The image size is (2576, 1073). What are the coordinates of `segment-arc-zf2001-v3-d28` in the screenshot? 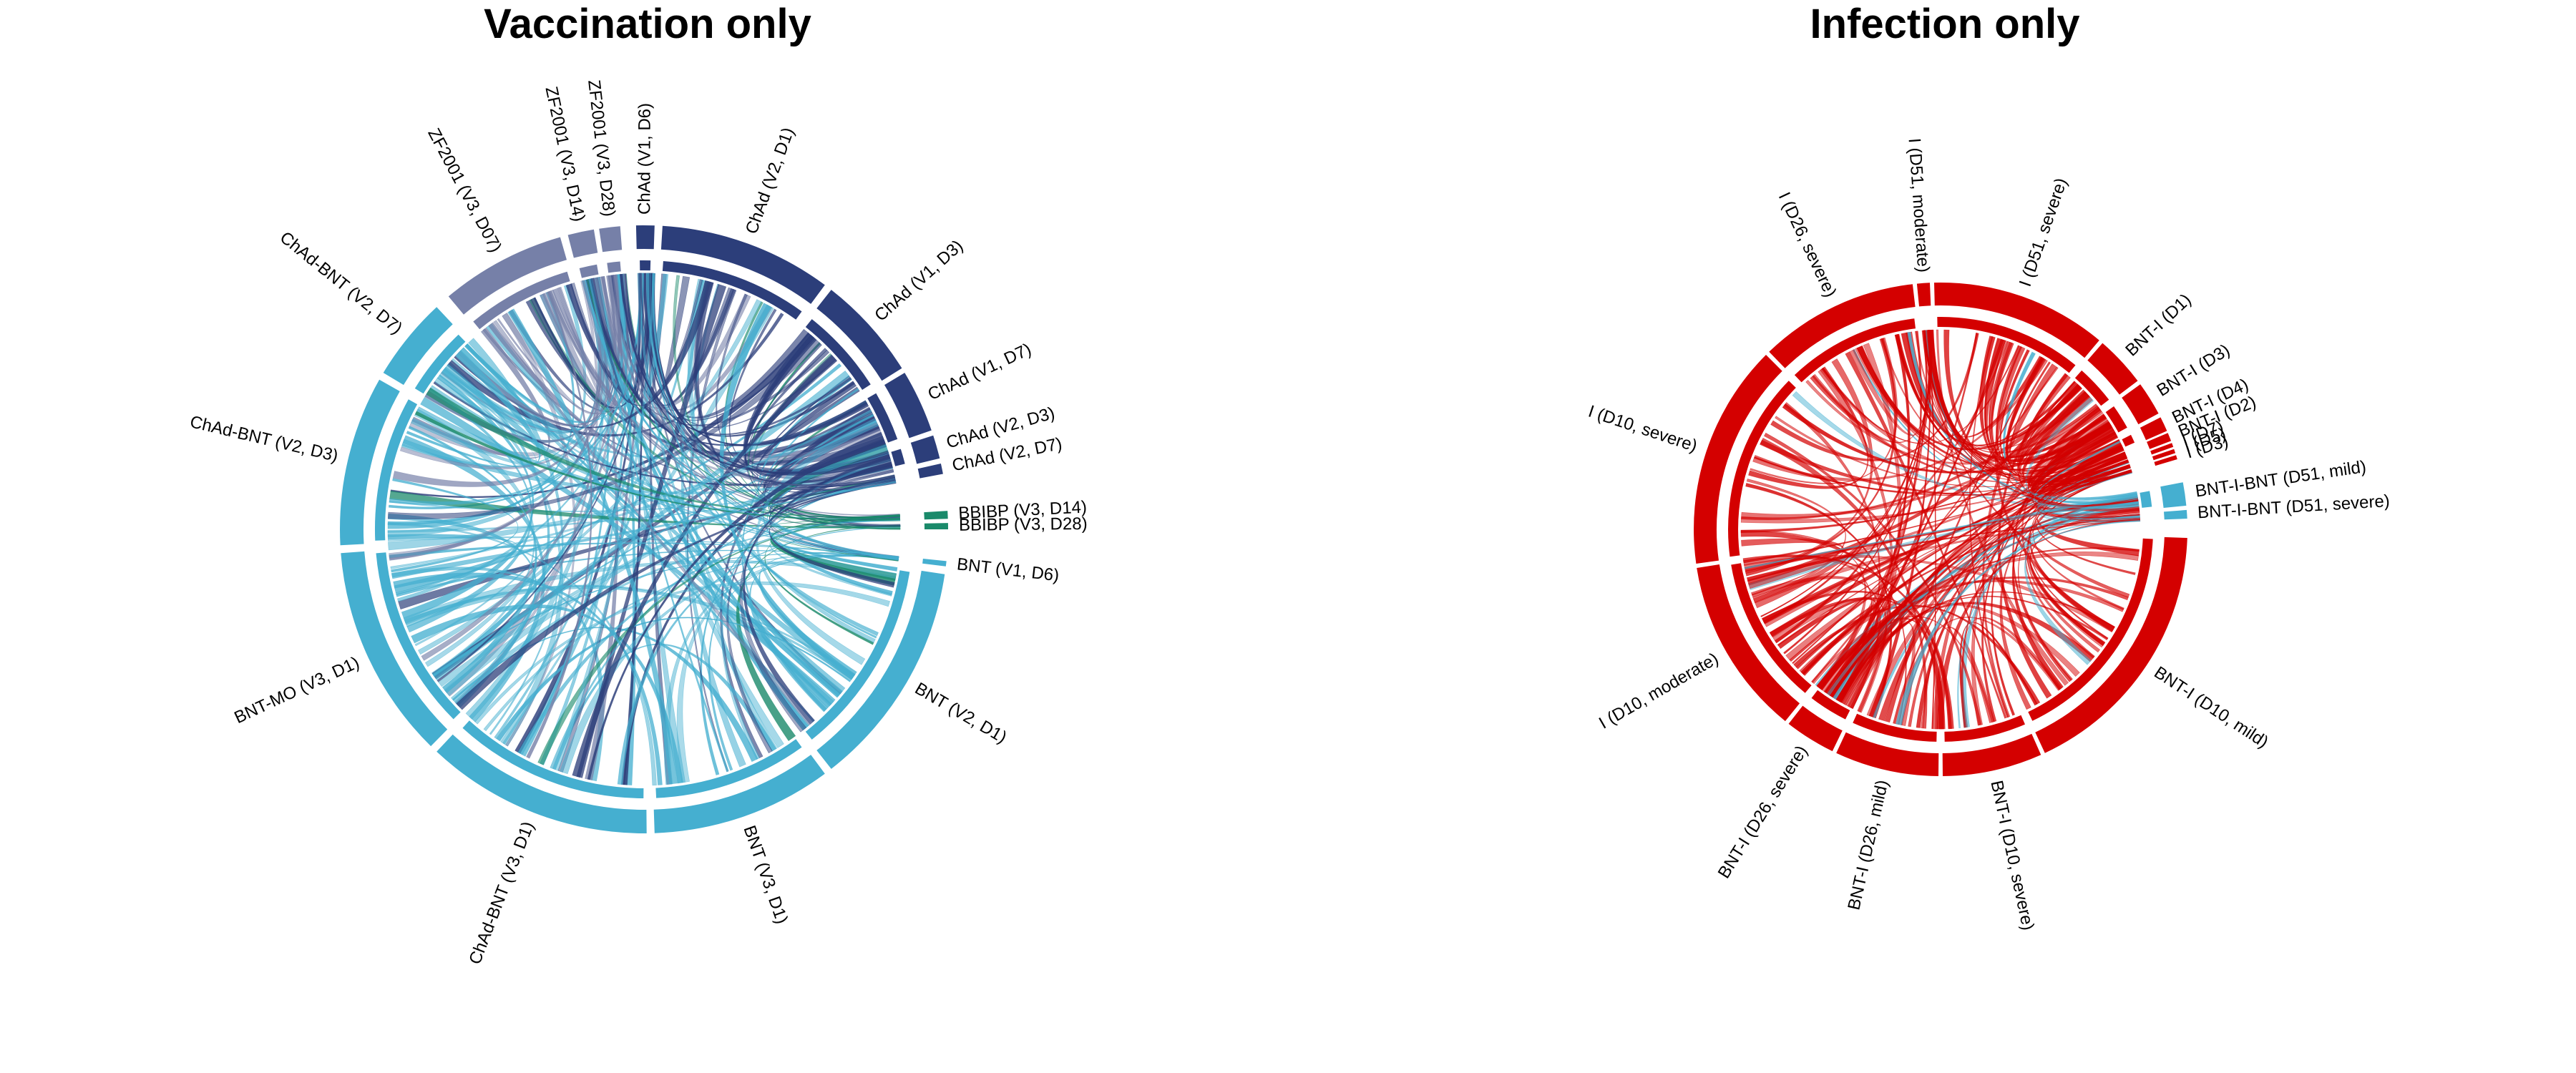 It's located at (611, 239).